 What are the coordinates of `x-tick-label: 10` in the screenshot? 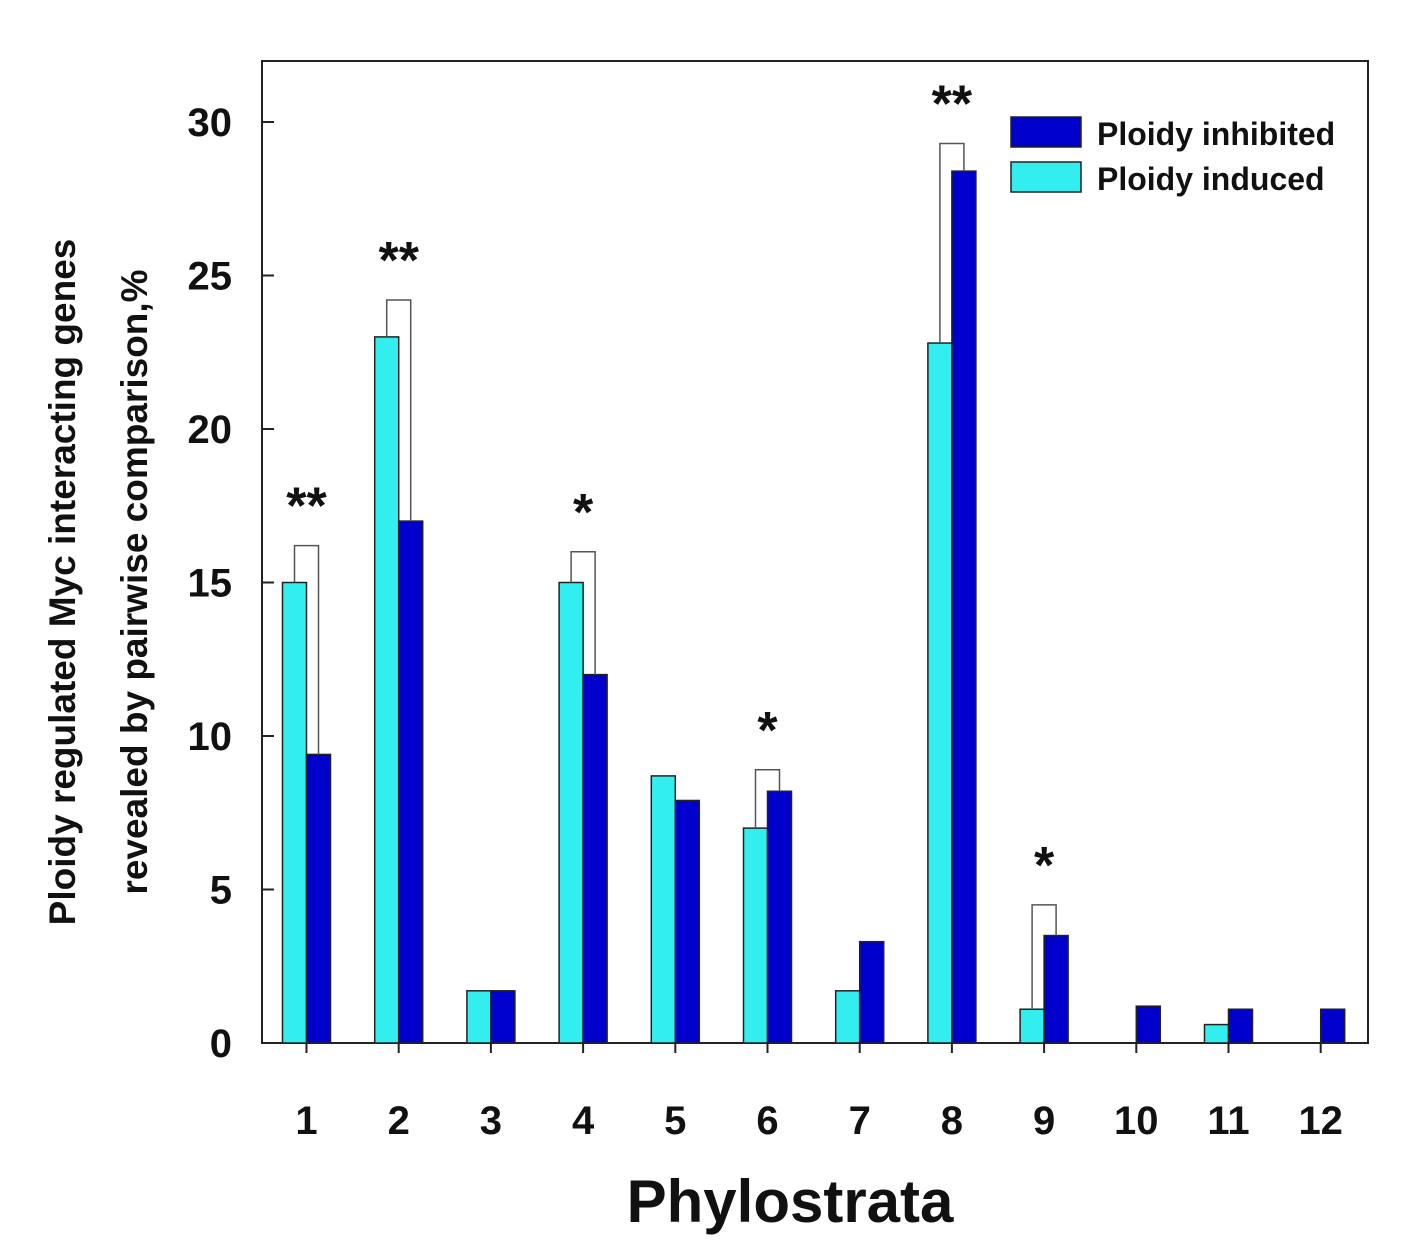 It's located at (1136, 1121).